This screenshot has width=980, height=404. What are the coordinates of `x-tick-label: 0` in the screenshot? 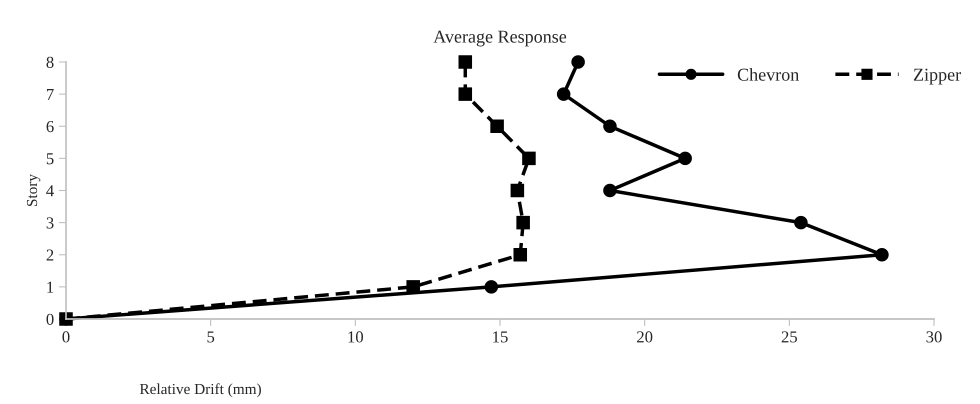 It's located at (66, 337).